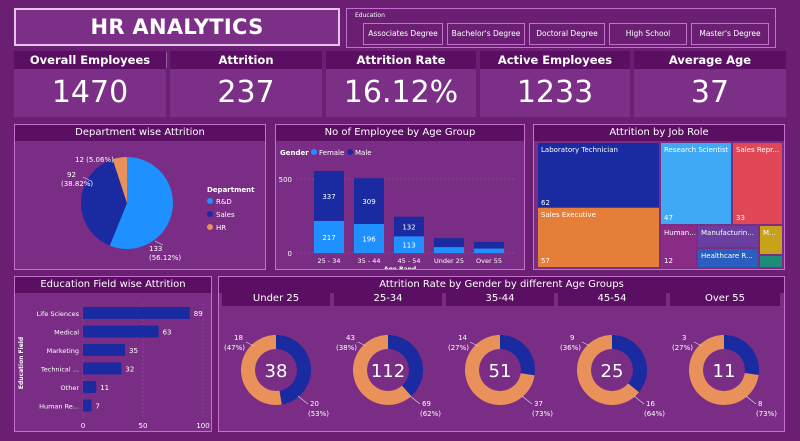 The height and width of the screenshot is (441, 800). What do you see at coordinates (246, 60) in the screenshot?
I see `kpi-label: Attrition` at bounding box center [246, 60].